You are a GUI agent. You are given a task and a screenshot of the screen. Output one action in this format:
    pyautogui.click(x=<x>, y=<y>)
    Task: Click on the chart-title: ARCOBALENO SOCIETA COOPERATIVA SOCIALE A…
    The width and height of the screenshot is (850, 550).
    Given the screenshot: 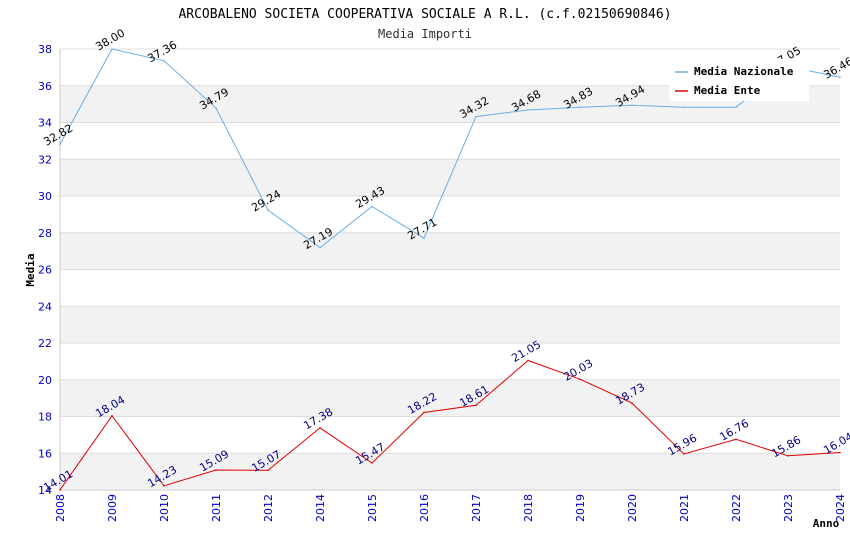 What is the action you would take?
    pyautogui.click(x=424, y=14)
    